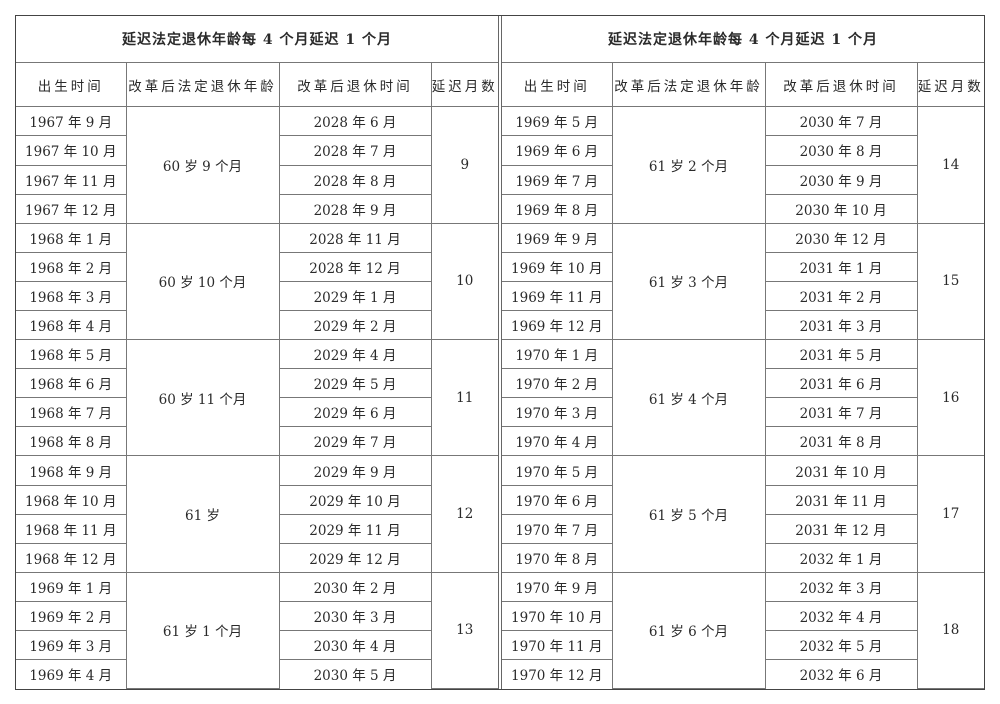 The height and width of the screenshot is (704, 1000). I want to click on birth-time-cell: 1968 年 10 月, so click(71, 499).